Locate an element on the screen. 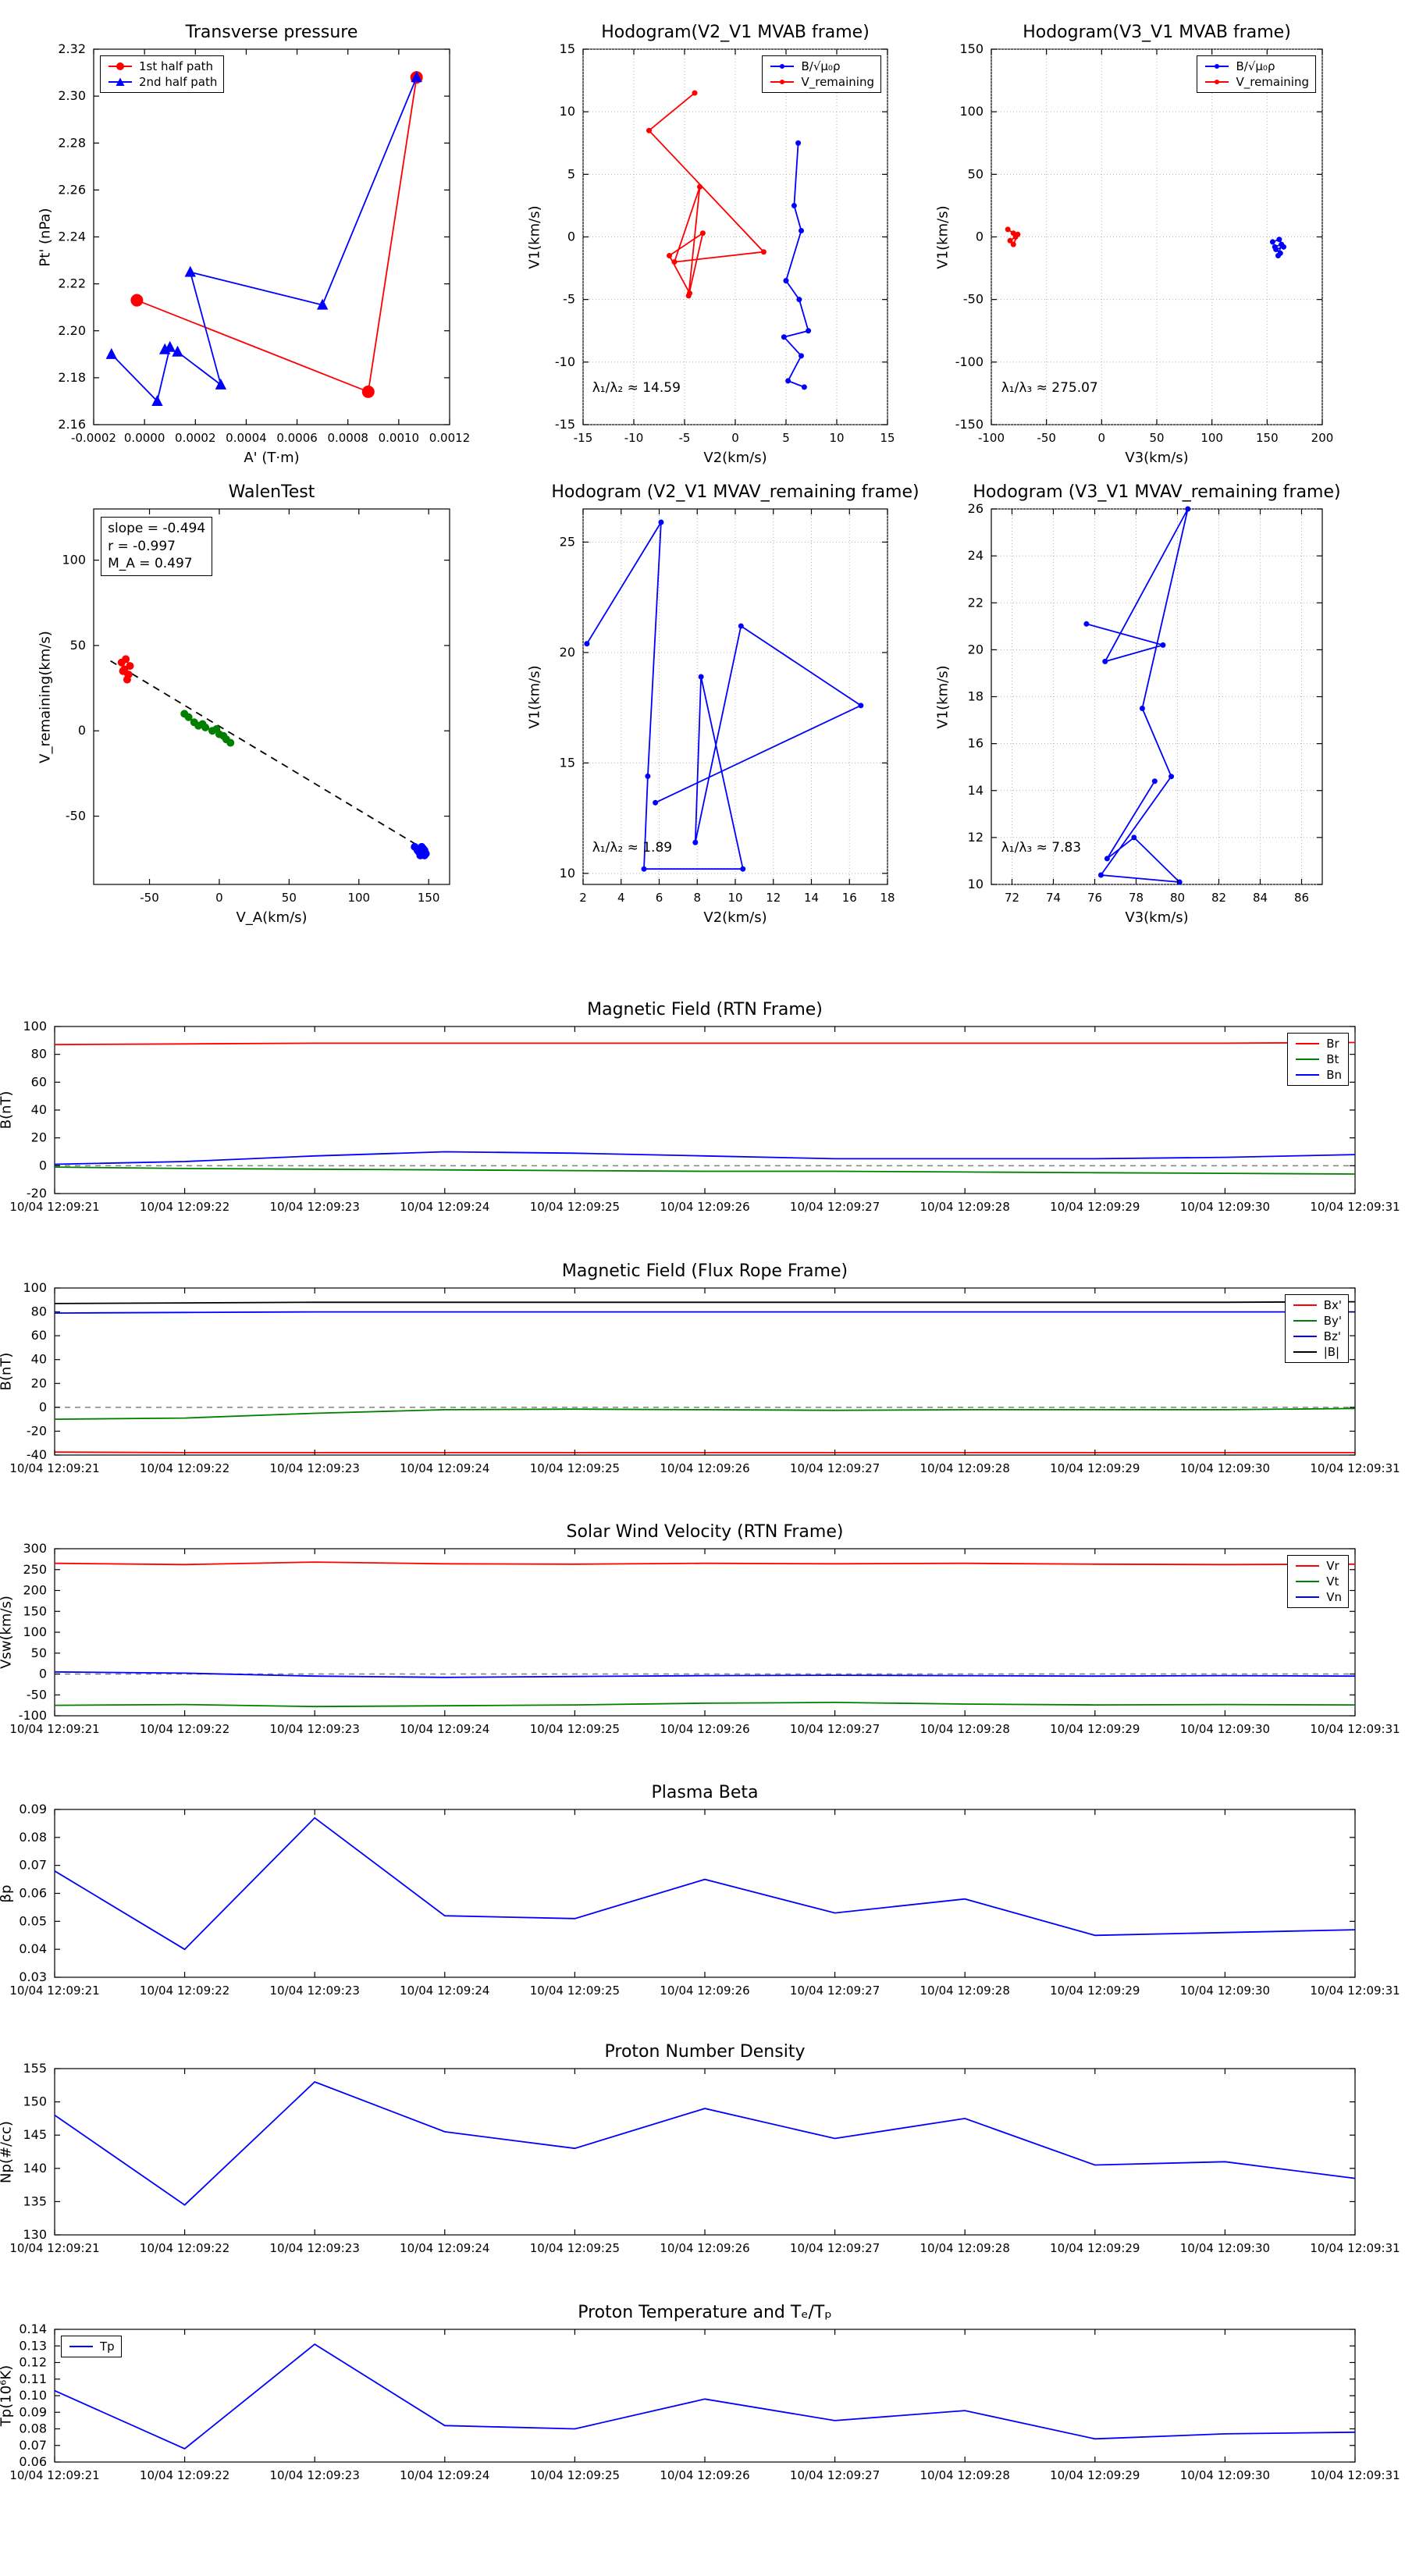 The width and height of the screenshot is (1405, 2576). y-tick-label: -40 is located at coordinates (37, 1454).